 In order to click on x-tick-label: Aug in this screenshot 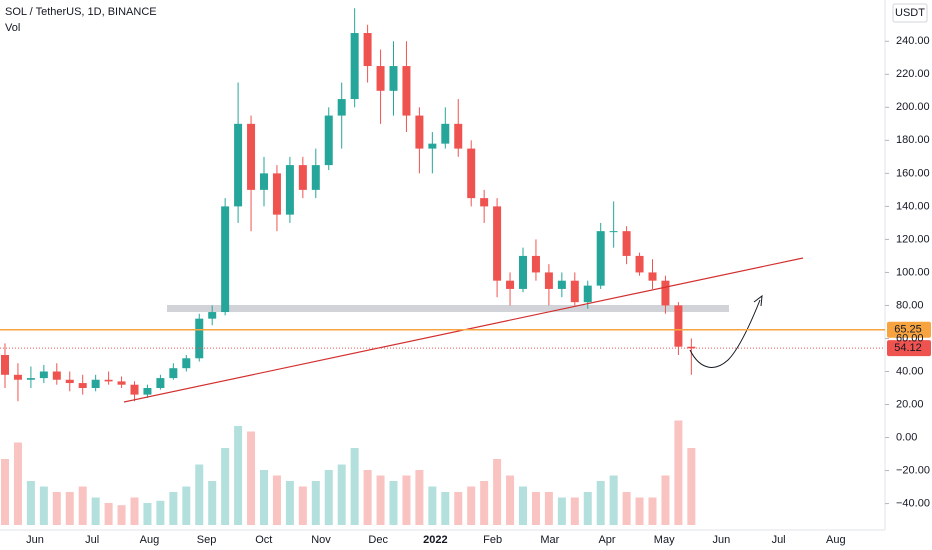, I will do `click(836, 540)`.